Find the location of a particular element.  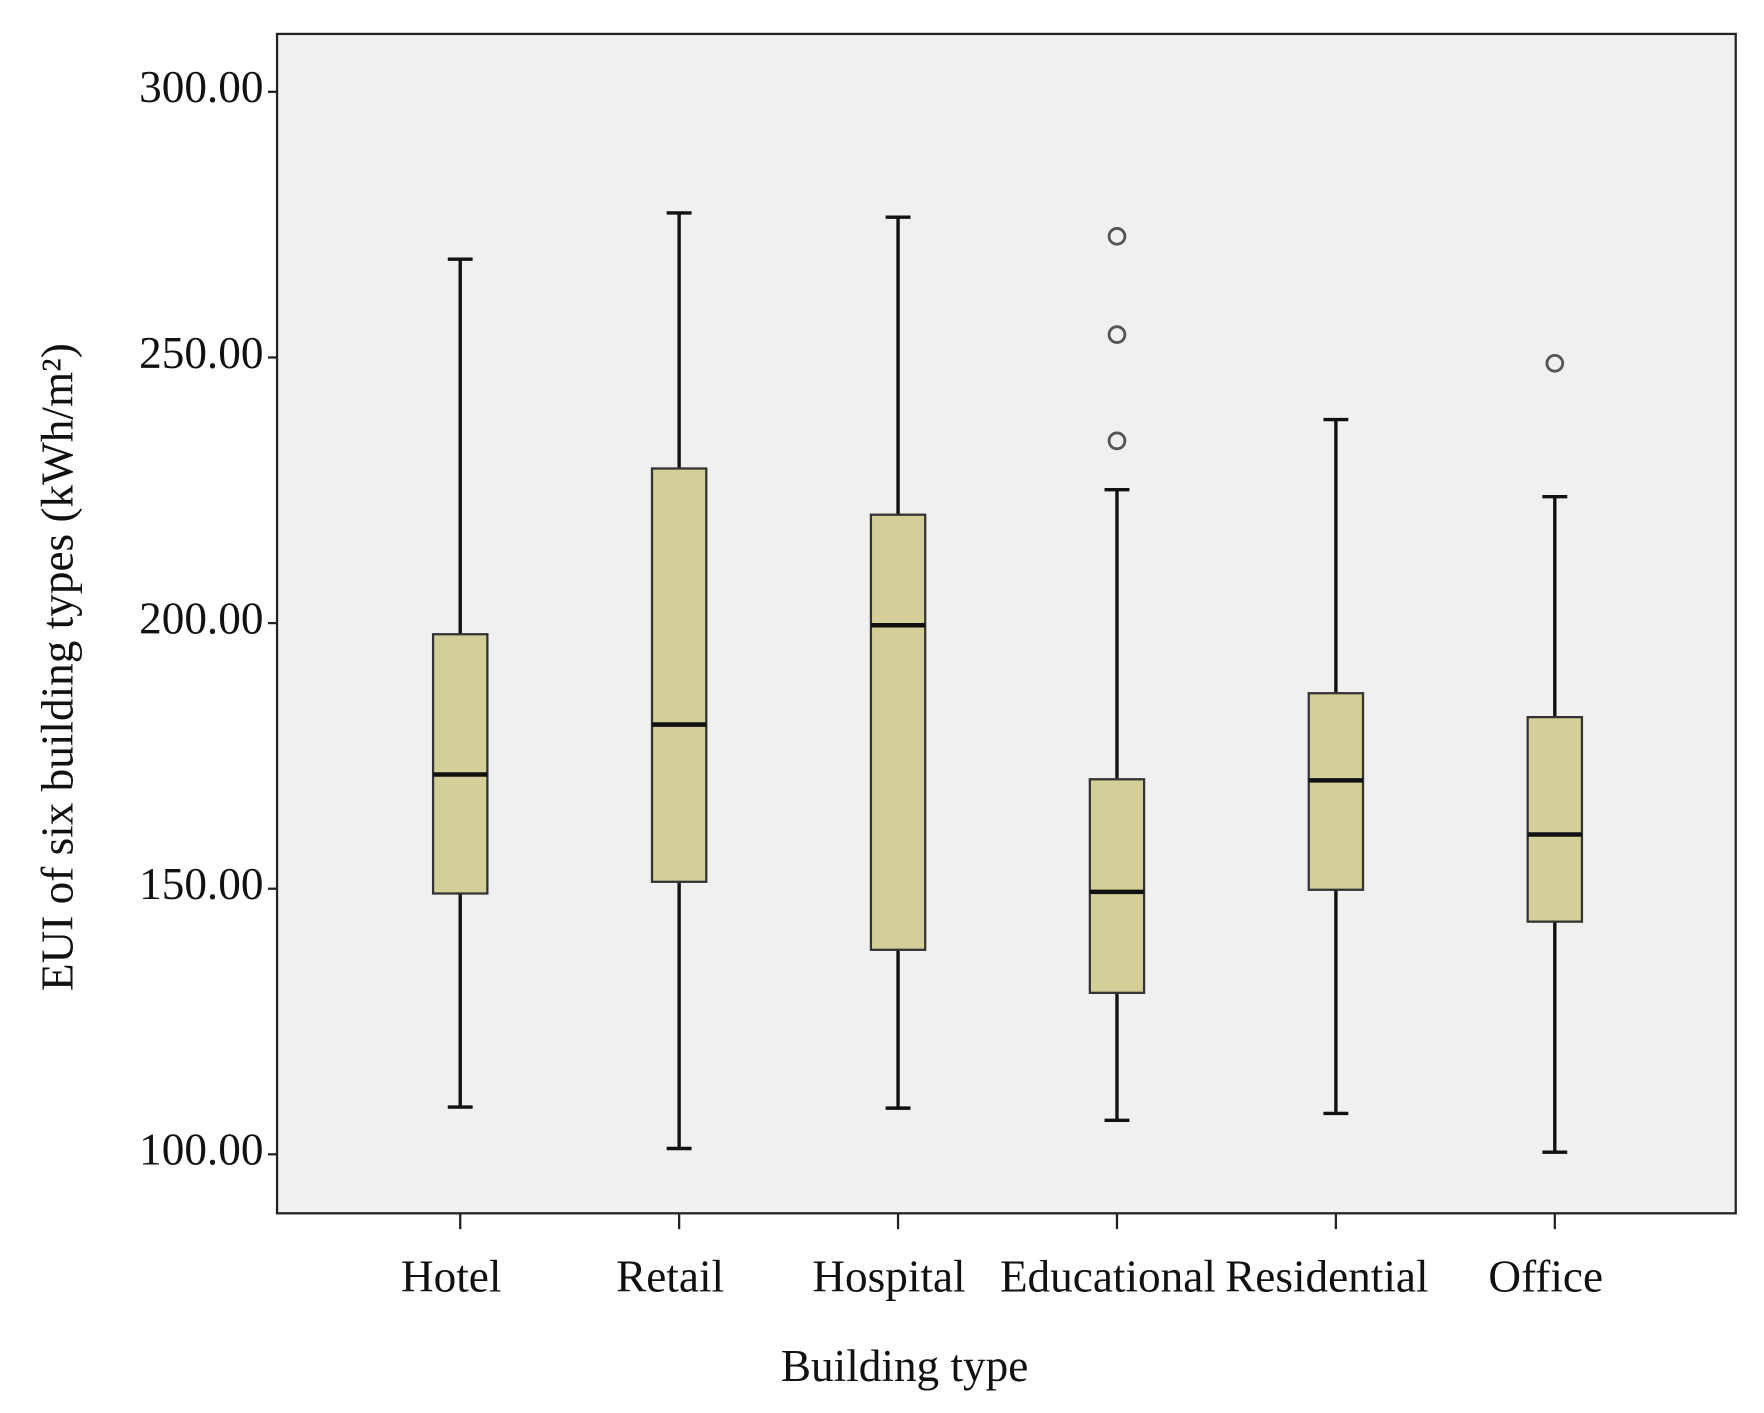

y-tick-label: 150.00 is located at coordinates (201, 884).